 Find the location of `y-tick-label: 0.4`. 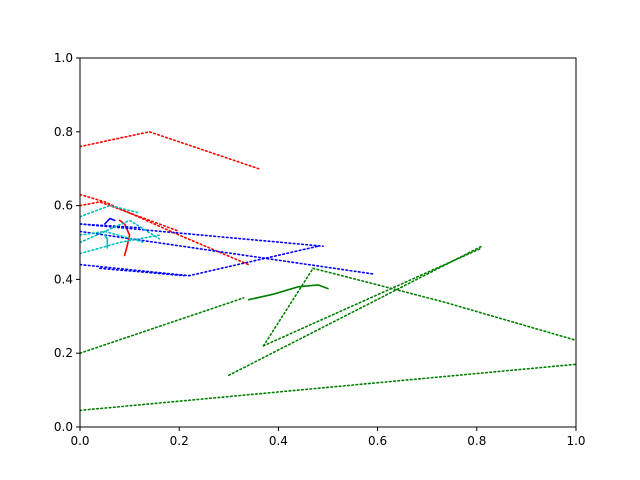

y-tick-label: 0.4 is located at coordinates (63, 279).